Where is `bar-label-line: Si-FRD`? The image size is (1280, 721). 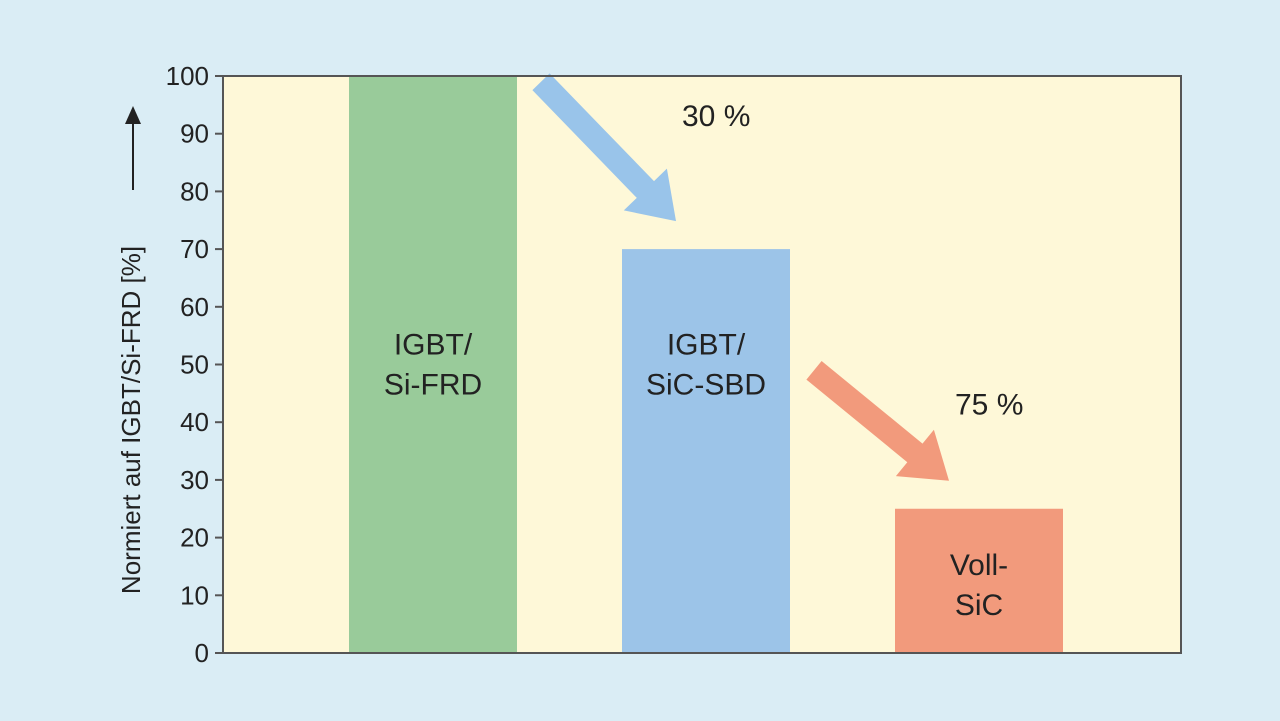 bar-label-line: Si-FRD is located at coordinates (433, 385).